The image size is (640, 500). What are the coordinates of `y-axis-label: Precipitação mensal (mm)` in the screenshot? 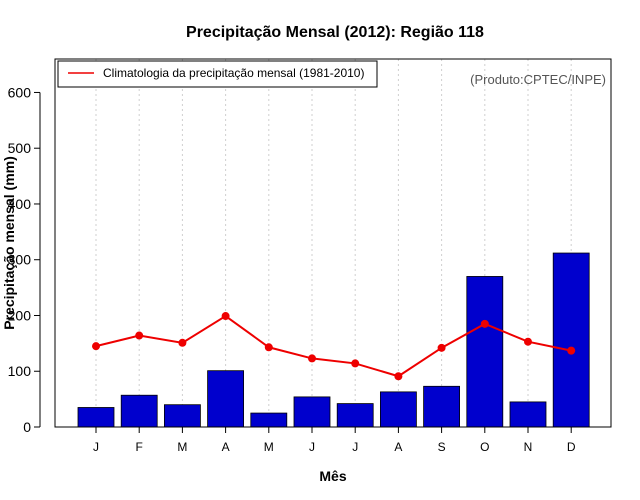 It's located at (9, 243).